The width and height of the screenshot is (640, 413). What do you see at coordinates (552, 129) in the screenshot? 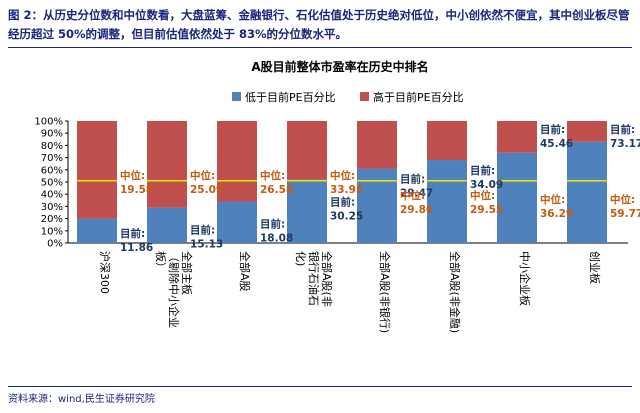
I see `current-label-6: 目前:` at bounding box center [552, 129].